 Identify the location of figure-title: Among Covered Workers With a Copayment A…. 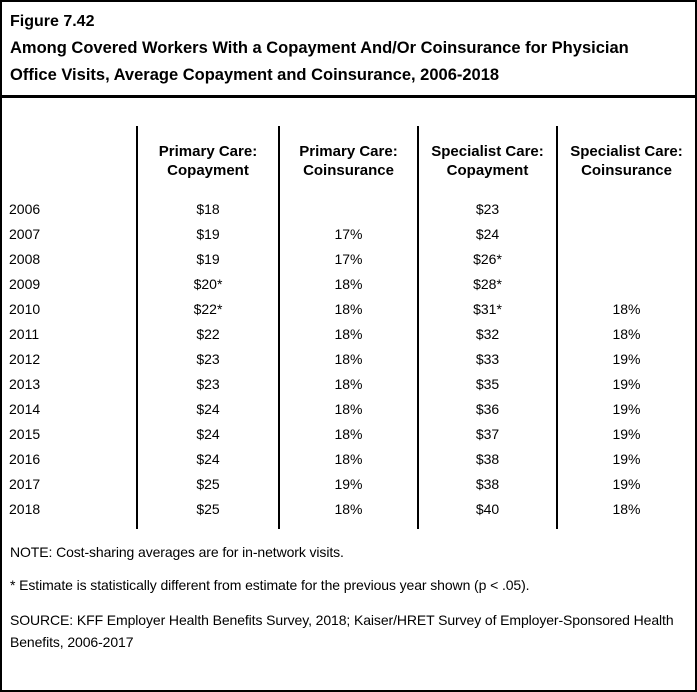
(319, 61).